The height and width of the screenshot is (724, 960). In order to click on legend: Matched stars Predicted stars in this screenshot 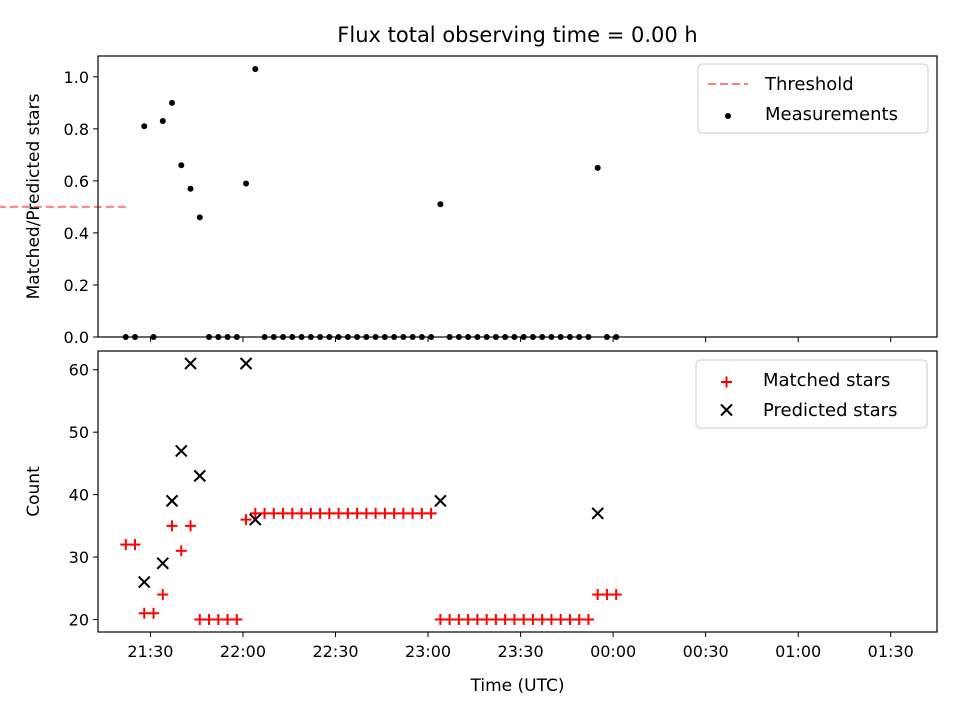, I will do `click(811, 394)`.